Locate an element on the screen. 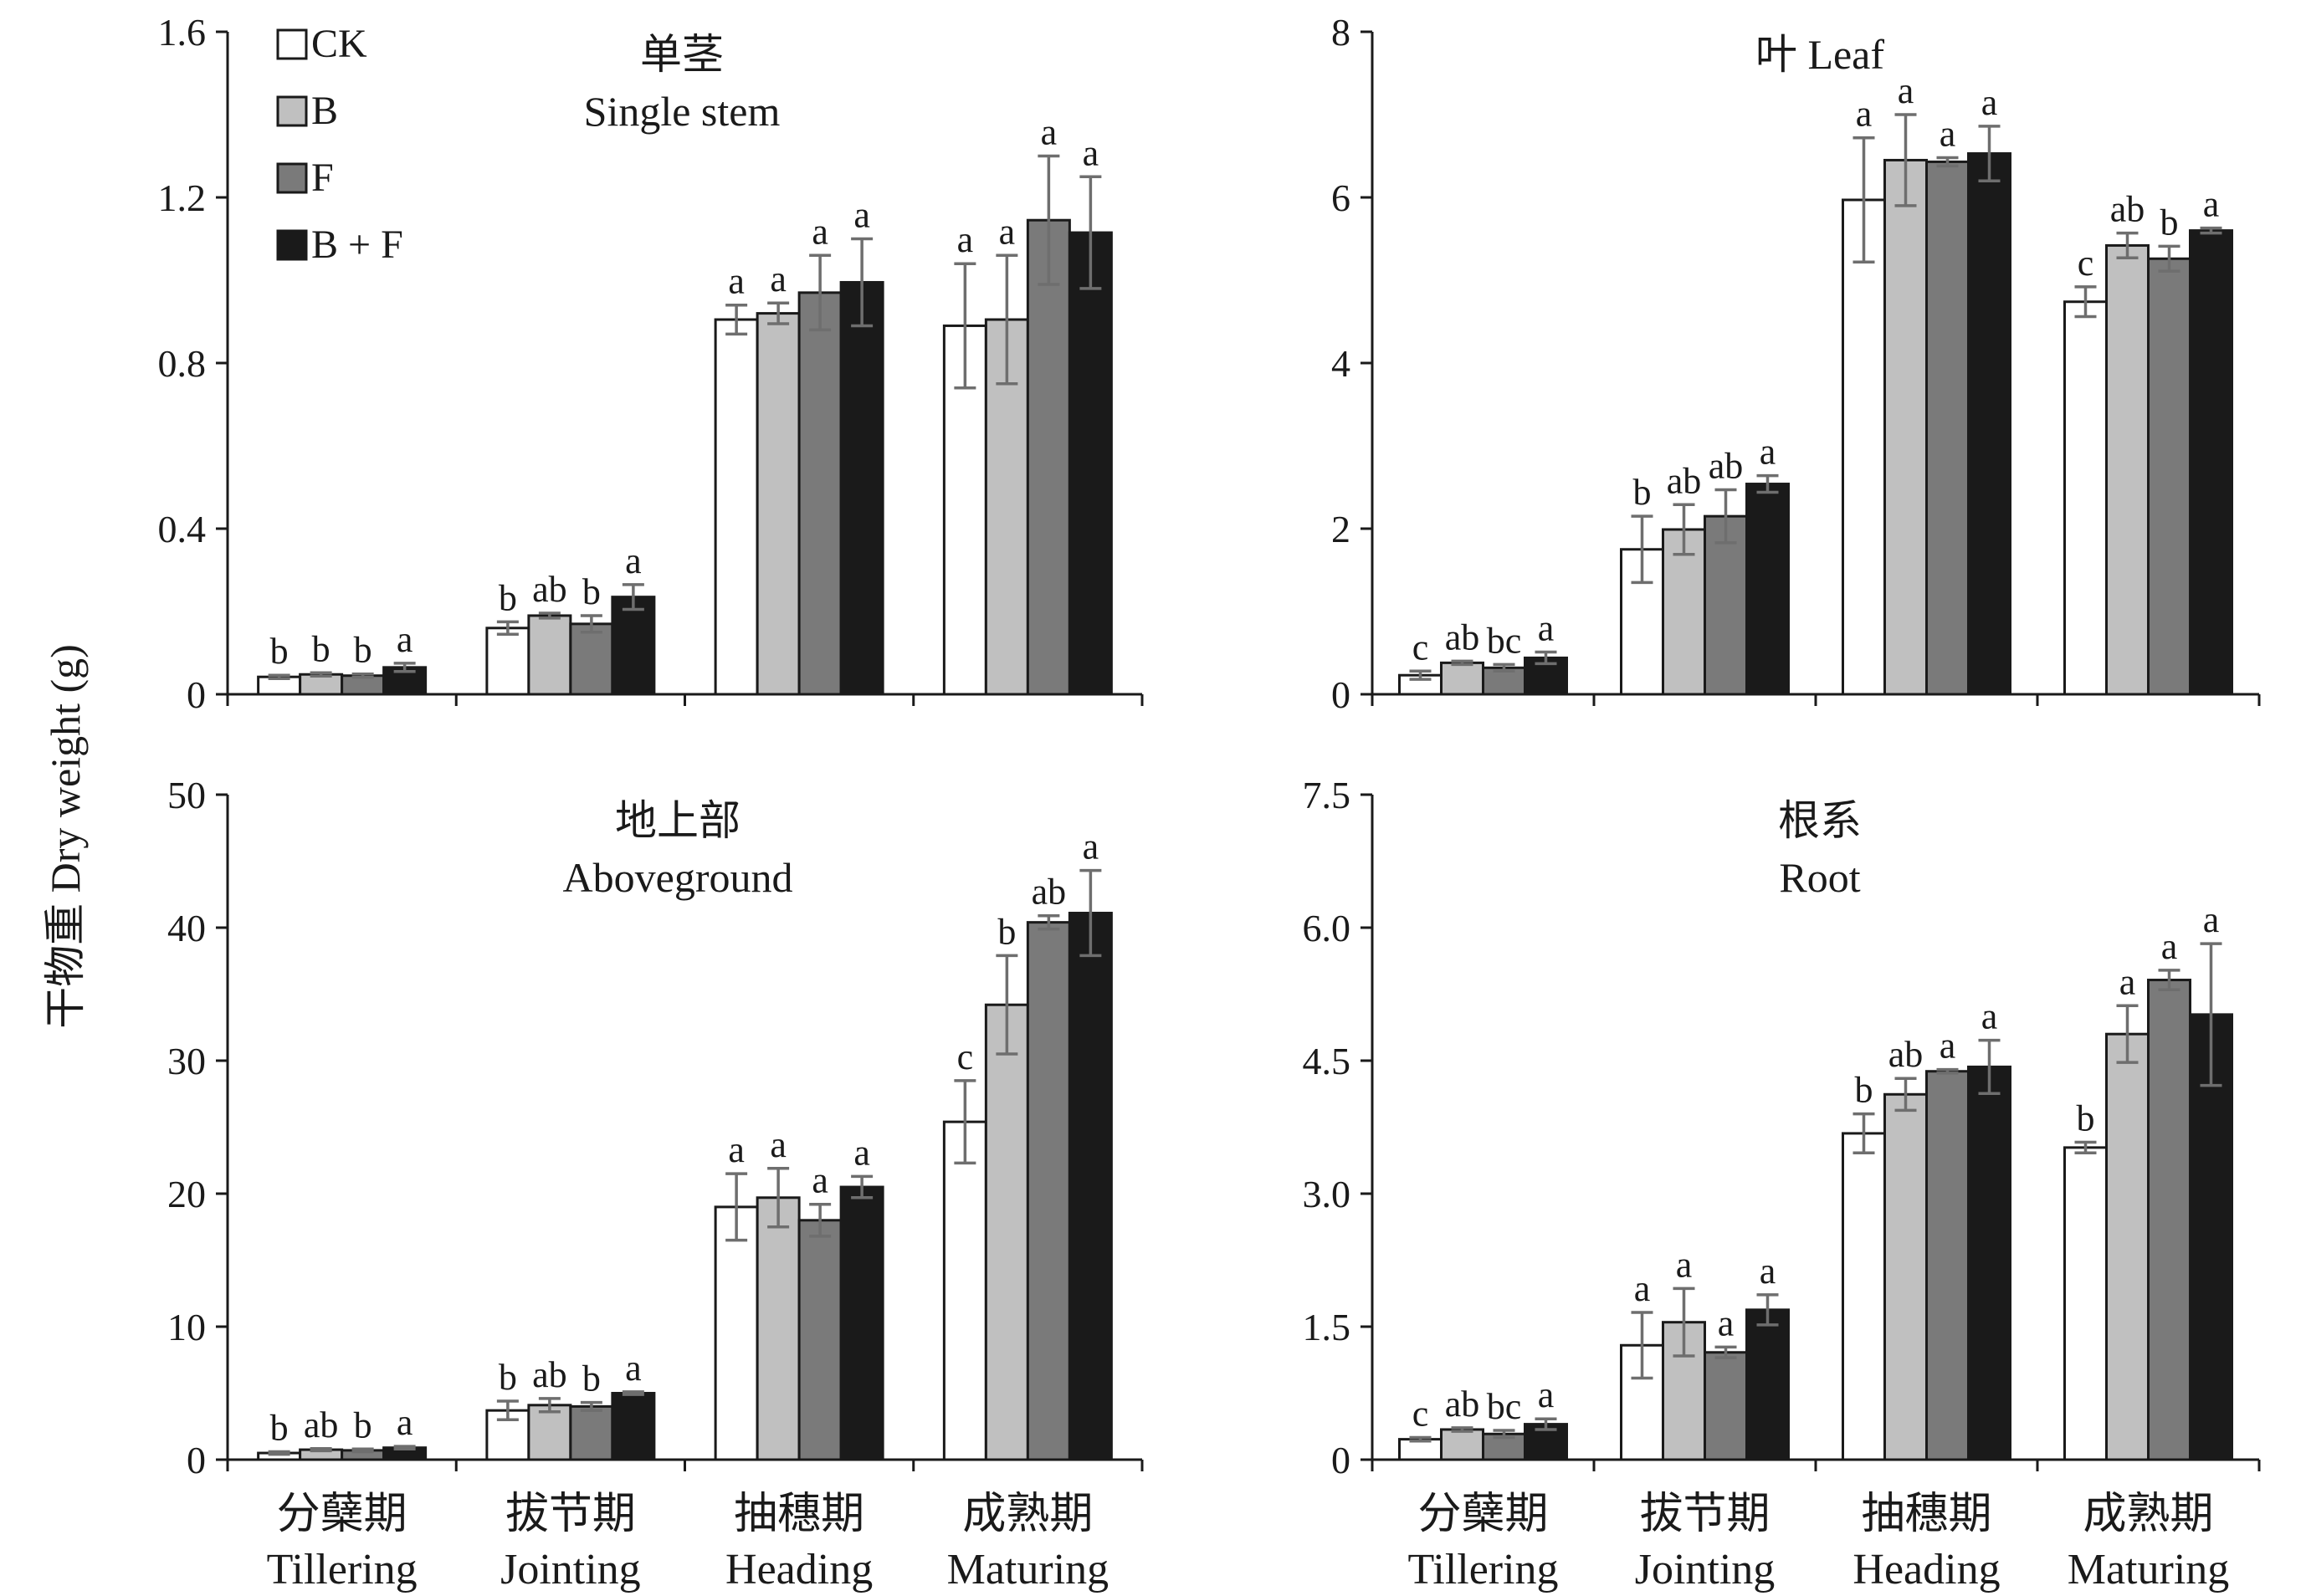  y-tick-label: 7.5 is located at coordinates (1327, 795).